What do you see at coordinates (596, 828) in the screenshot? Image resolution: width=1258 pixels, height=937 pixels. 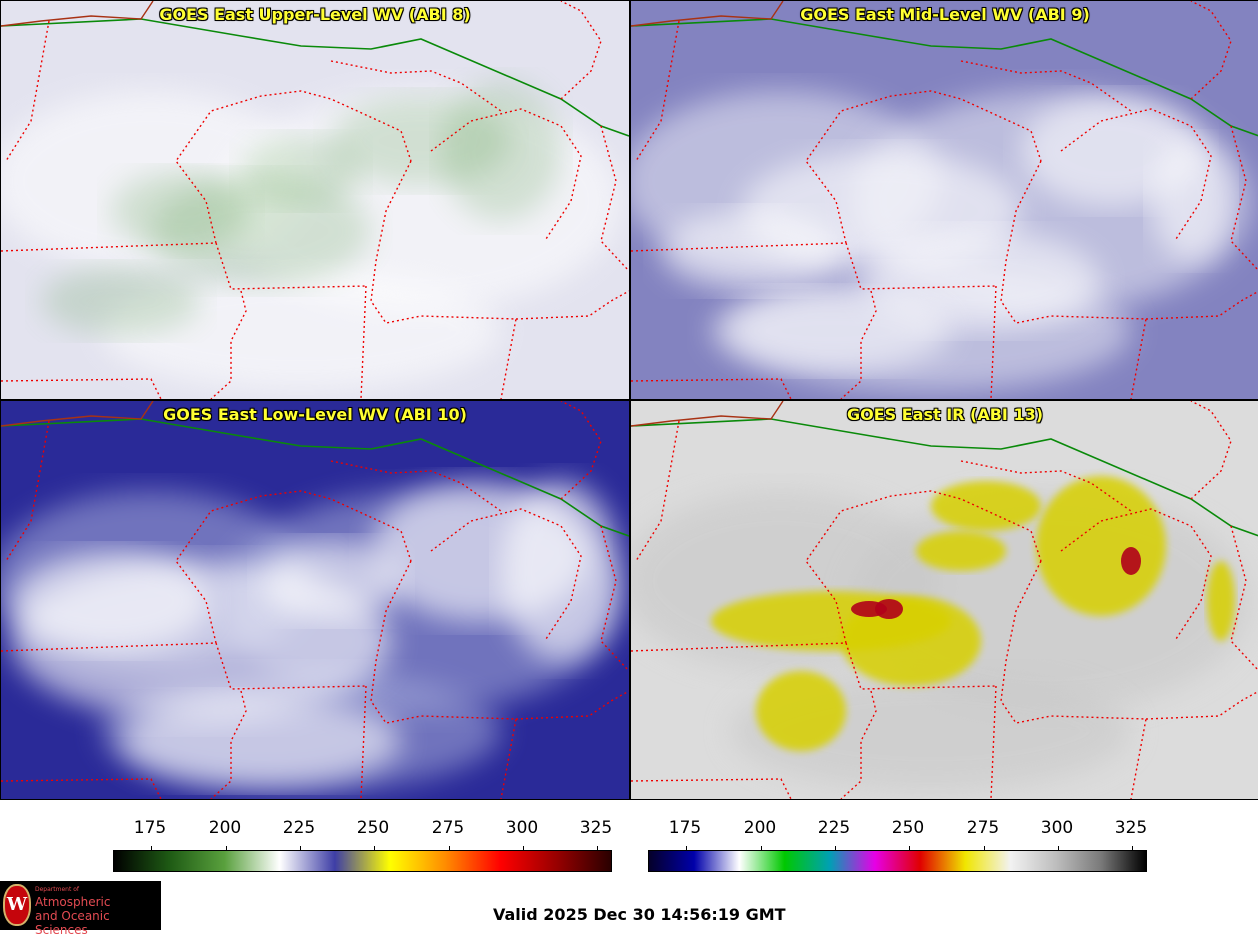 I see `tick-label: 325` at bounding box center [596, 828].